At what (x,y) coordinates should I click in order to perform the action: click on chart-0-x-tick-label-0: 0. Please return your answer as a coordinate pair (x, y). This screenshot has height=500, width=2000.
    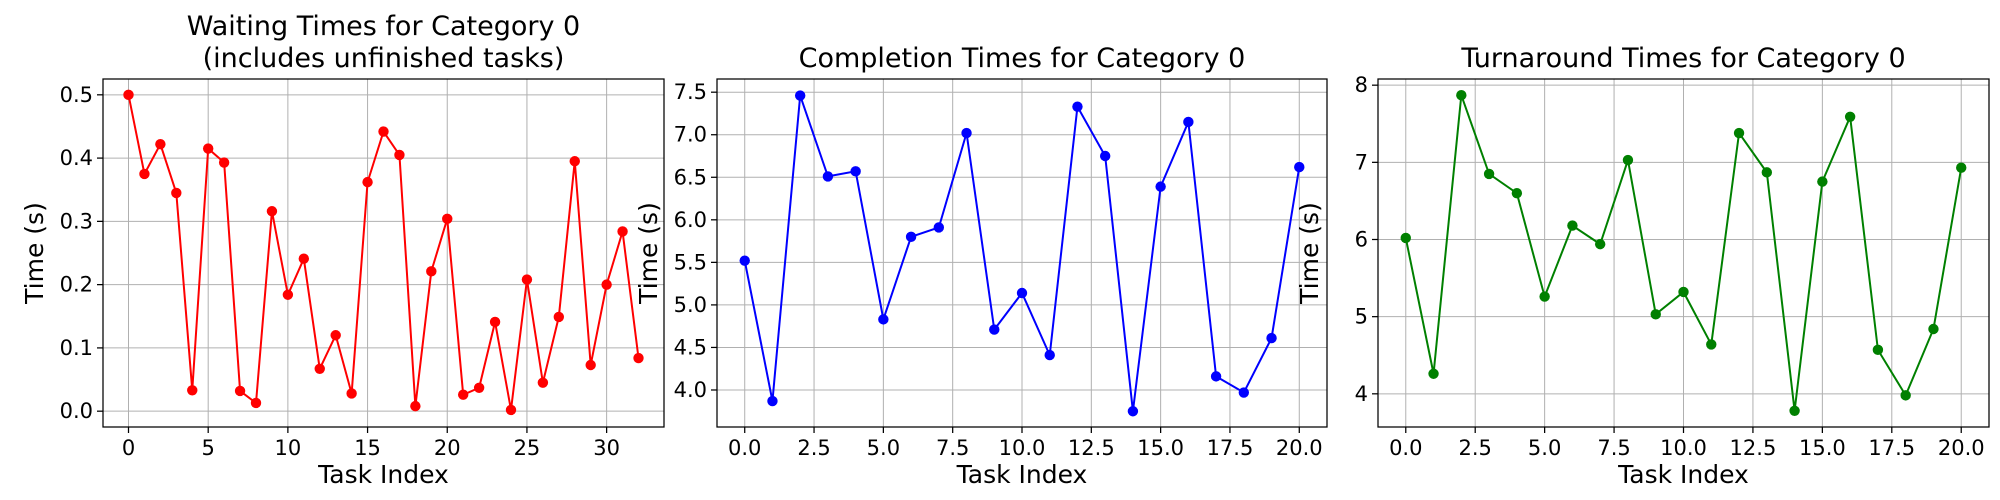
    Looking at the image, I should click on (128, 448).